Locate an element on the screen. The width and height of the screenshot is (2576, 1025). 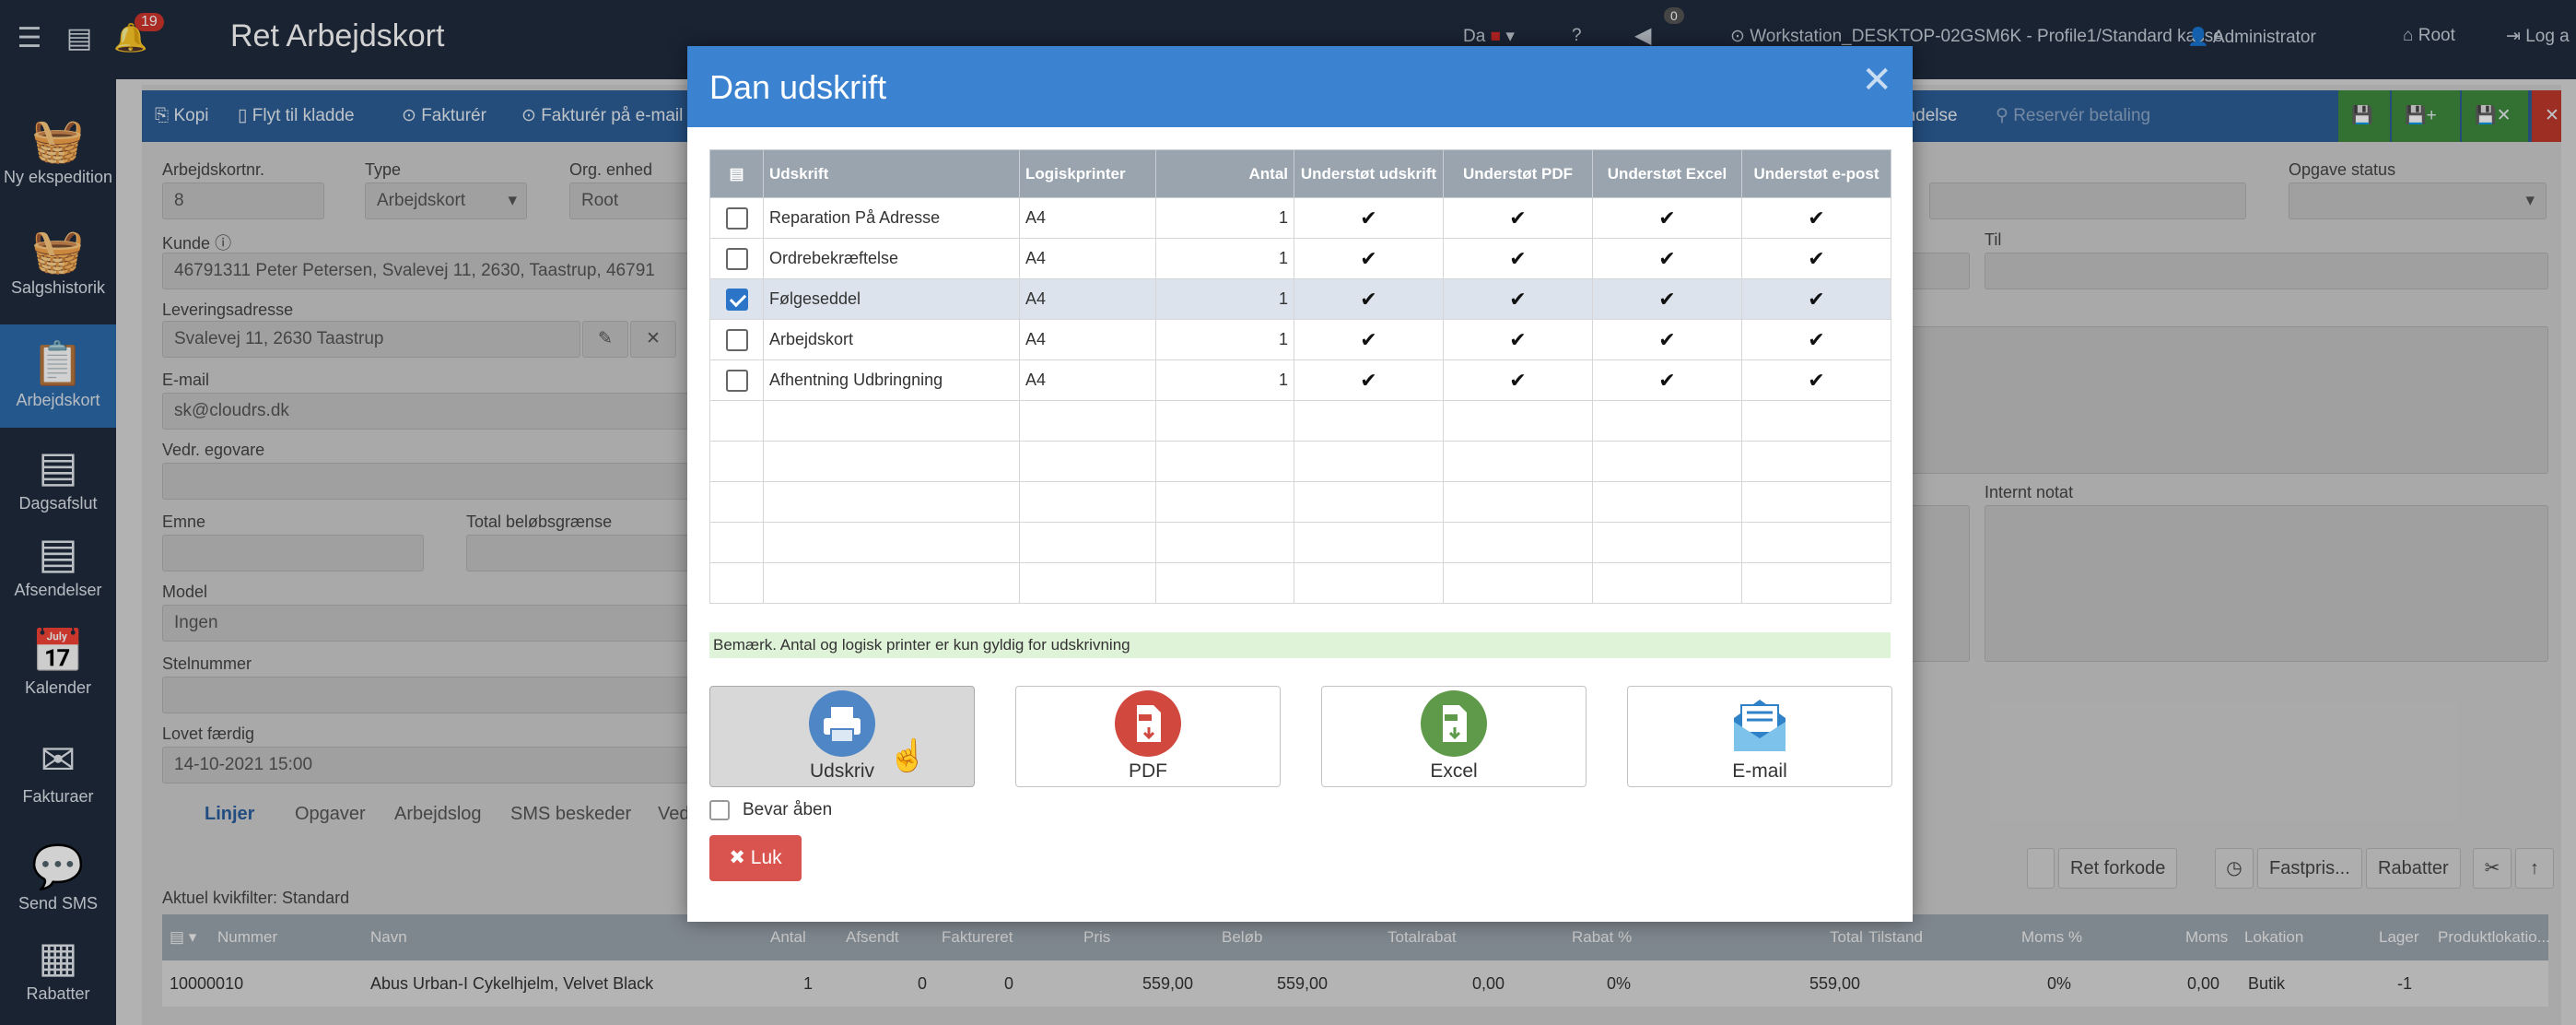
list-icon: ▤ is located at coordinates (79, 38).